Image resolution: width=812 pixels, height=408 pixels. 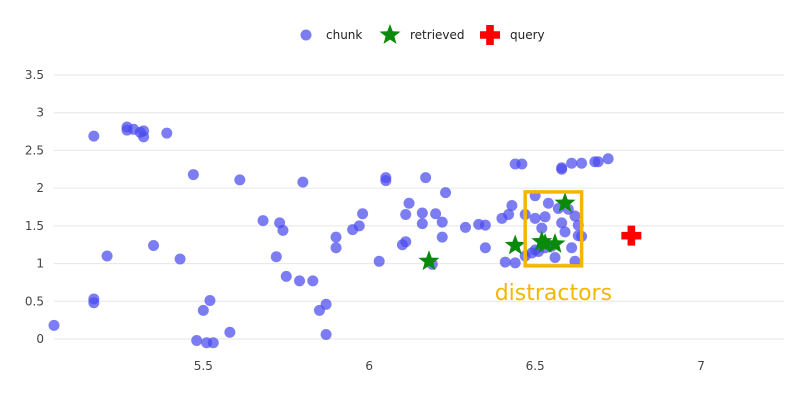 I want to click on legend-retrieved-marker, so click(x=390, y=34).